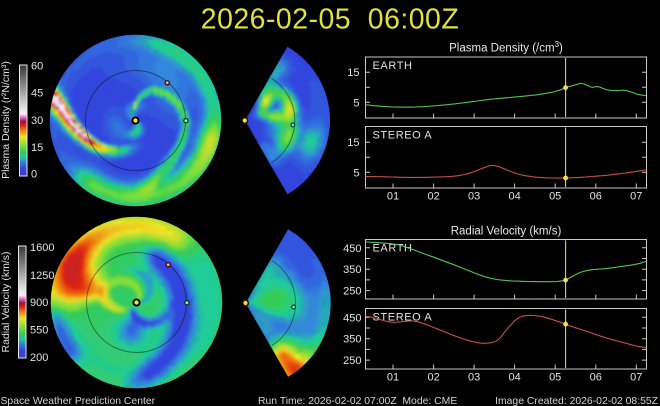 The height and width of the screenshot is (406, 660). What do you see at coordinates (577, 401) in the screenshot?
I see `svg-text:Image Created: 2026-02-02 08:5: Image Created: 2026-02-02 08:55Z` at bounding box center [577, 401].